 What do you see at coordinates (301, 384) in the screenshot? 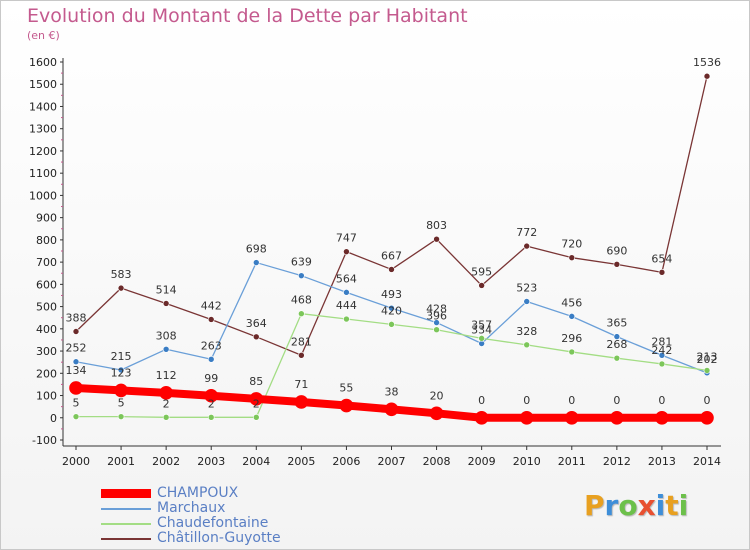
I see `data-label: 71` at bounding box center [301, 384].